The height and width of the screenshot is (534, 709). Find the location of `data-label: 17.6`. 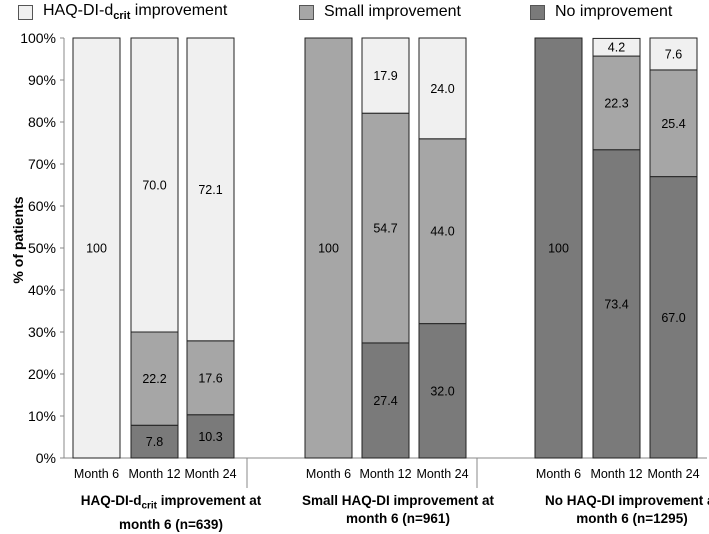

data-label: 17.6 is located at coordinates (210, 378).